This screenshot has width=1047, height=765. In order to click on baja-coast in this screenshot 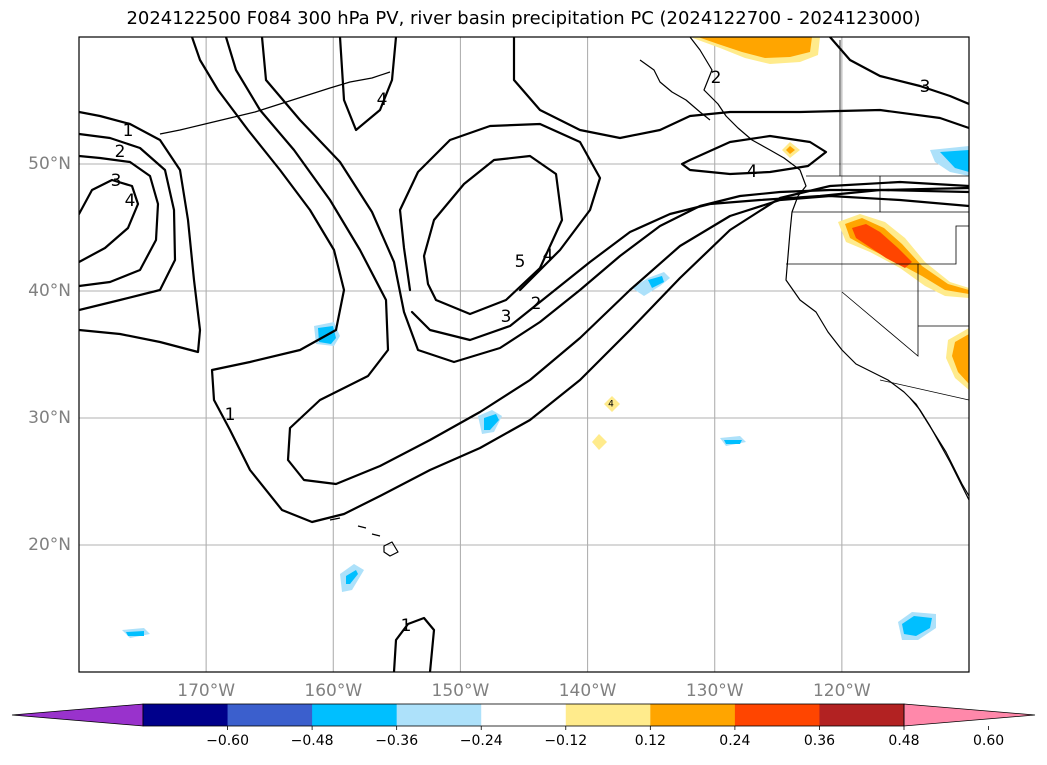, I will do `click(939, 449)`.